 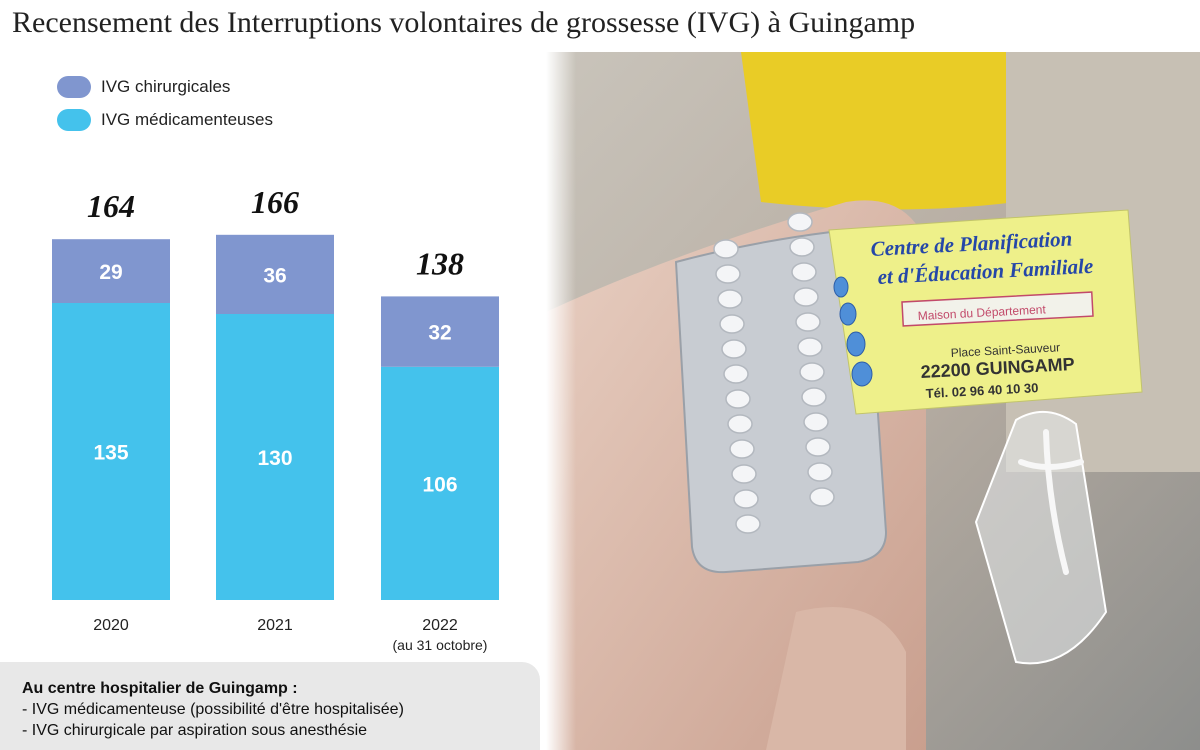 I want to click on legend-label-chirurgicales: IVG chirurgicales, so click(x=166, y=86).